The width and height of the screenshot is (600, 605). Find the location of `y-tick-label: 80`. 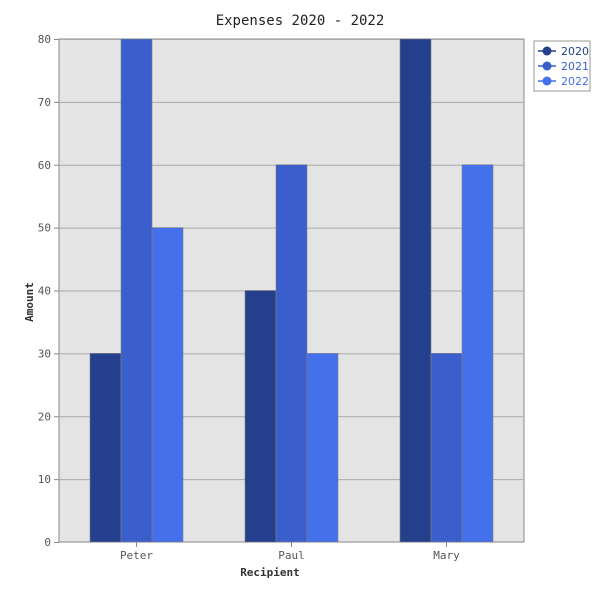

y-tick-label: 80 is located at coordinates (44, 39).